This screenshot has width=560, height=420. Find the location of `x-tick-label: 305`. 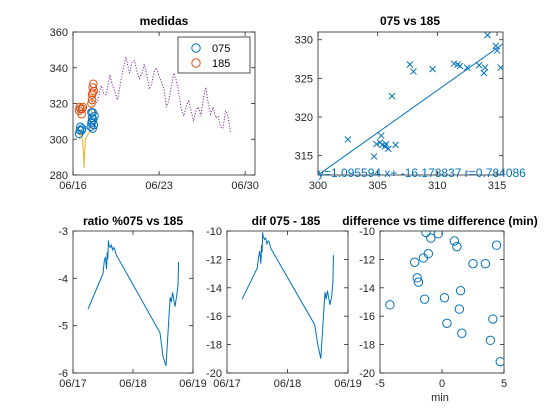

x-tick-label: 305 is located at coordinates (377, 186).